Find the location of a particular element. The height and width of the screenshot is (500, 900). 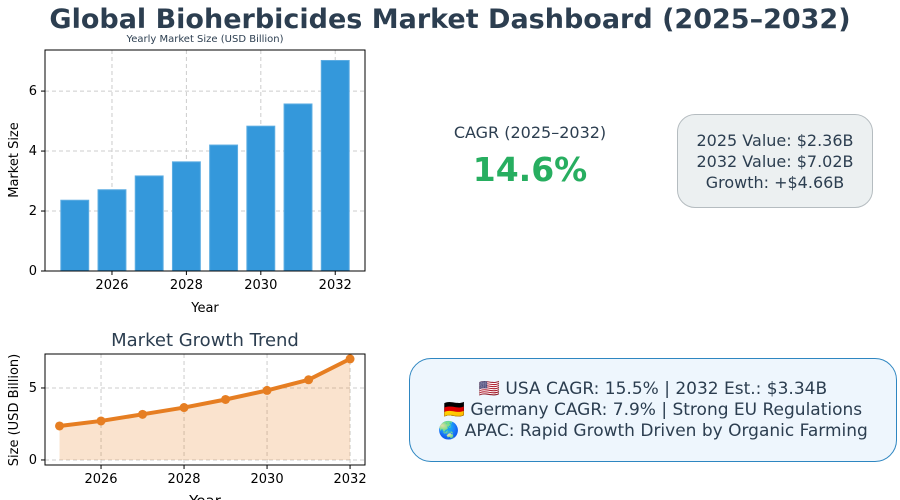

point-2030 is located at coordinates (267, 390).